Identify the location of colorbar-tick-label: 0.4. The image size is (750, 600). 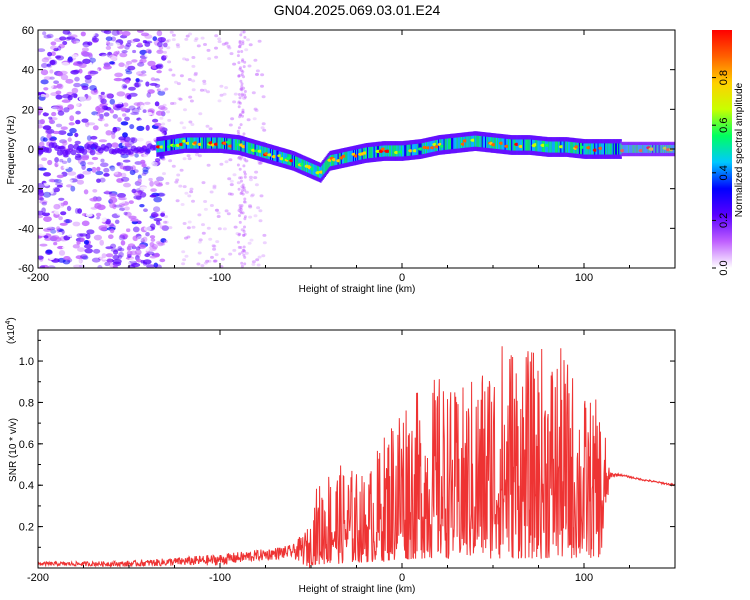
(724, 172).